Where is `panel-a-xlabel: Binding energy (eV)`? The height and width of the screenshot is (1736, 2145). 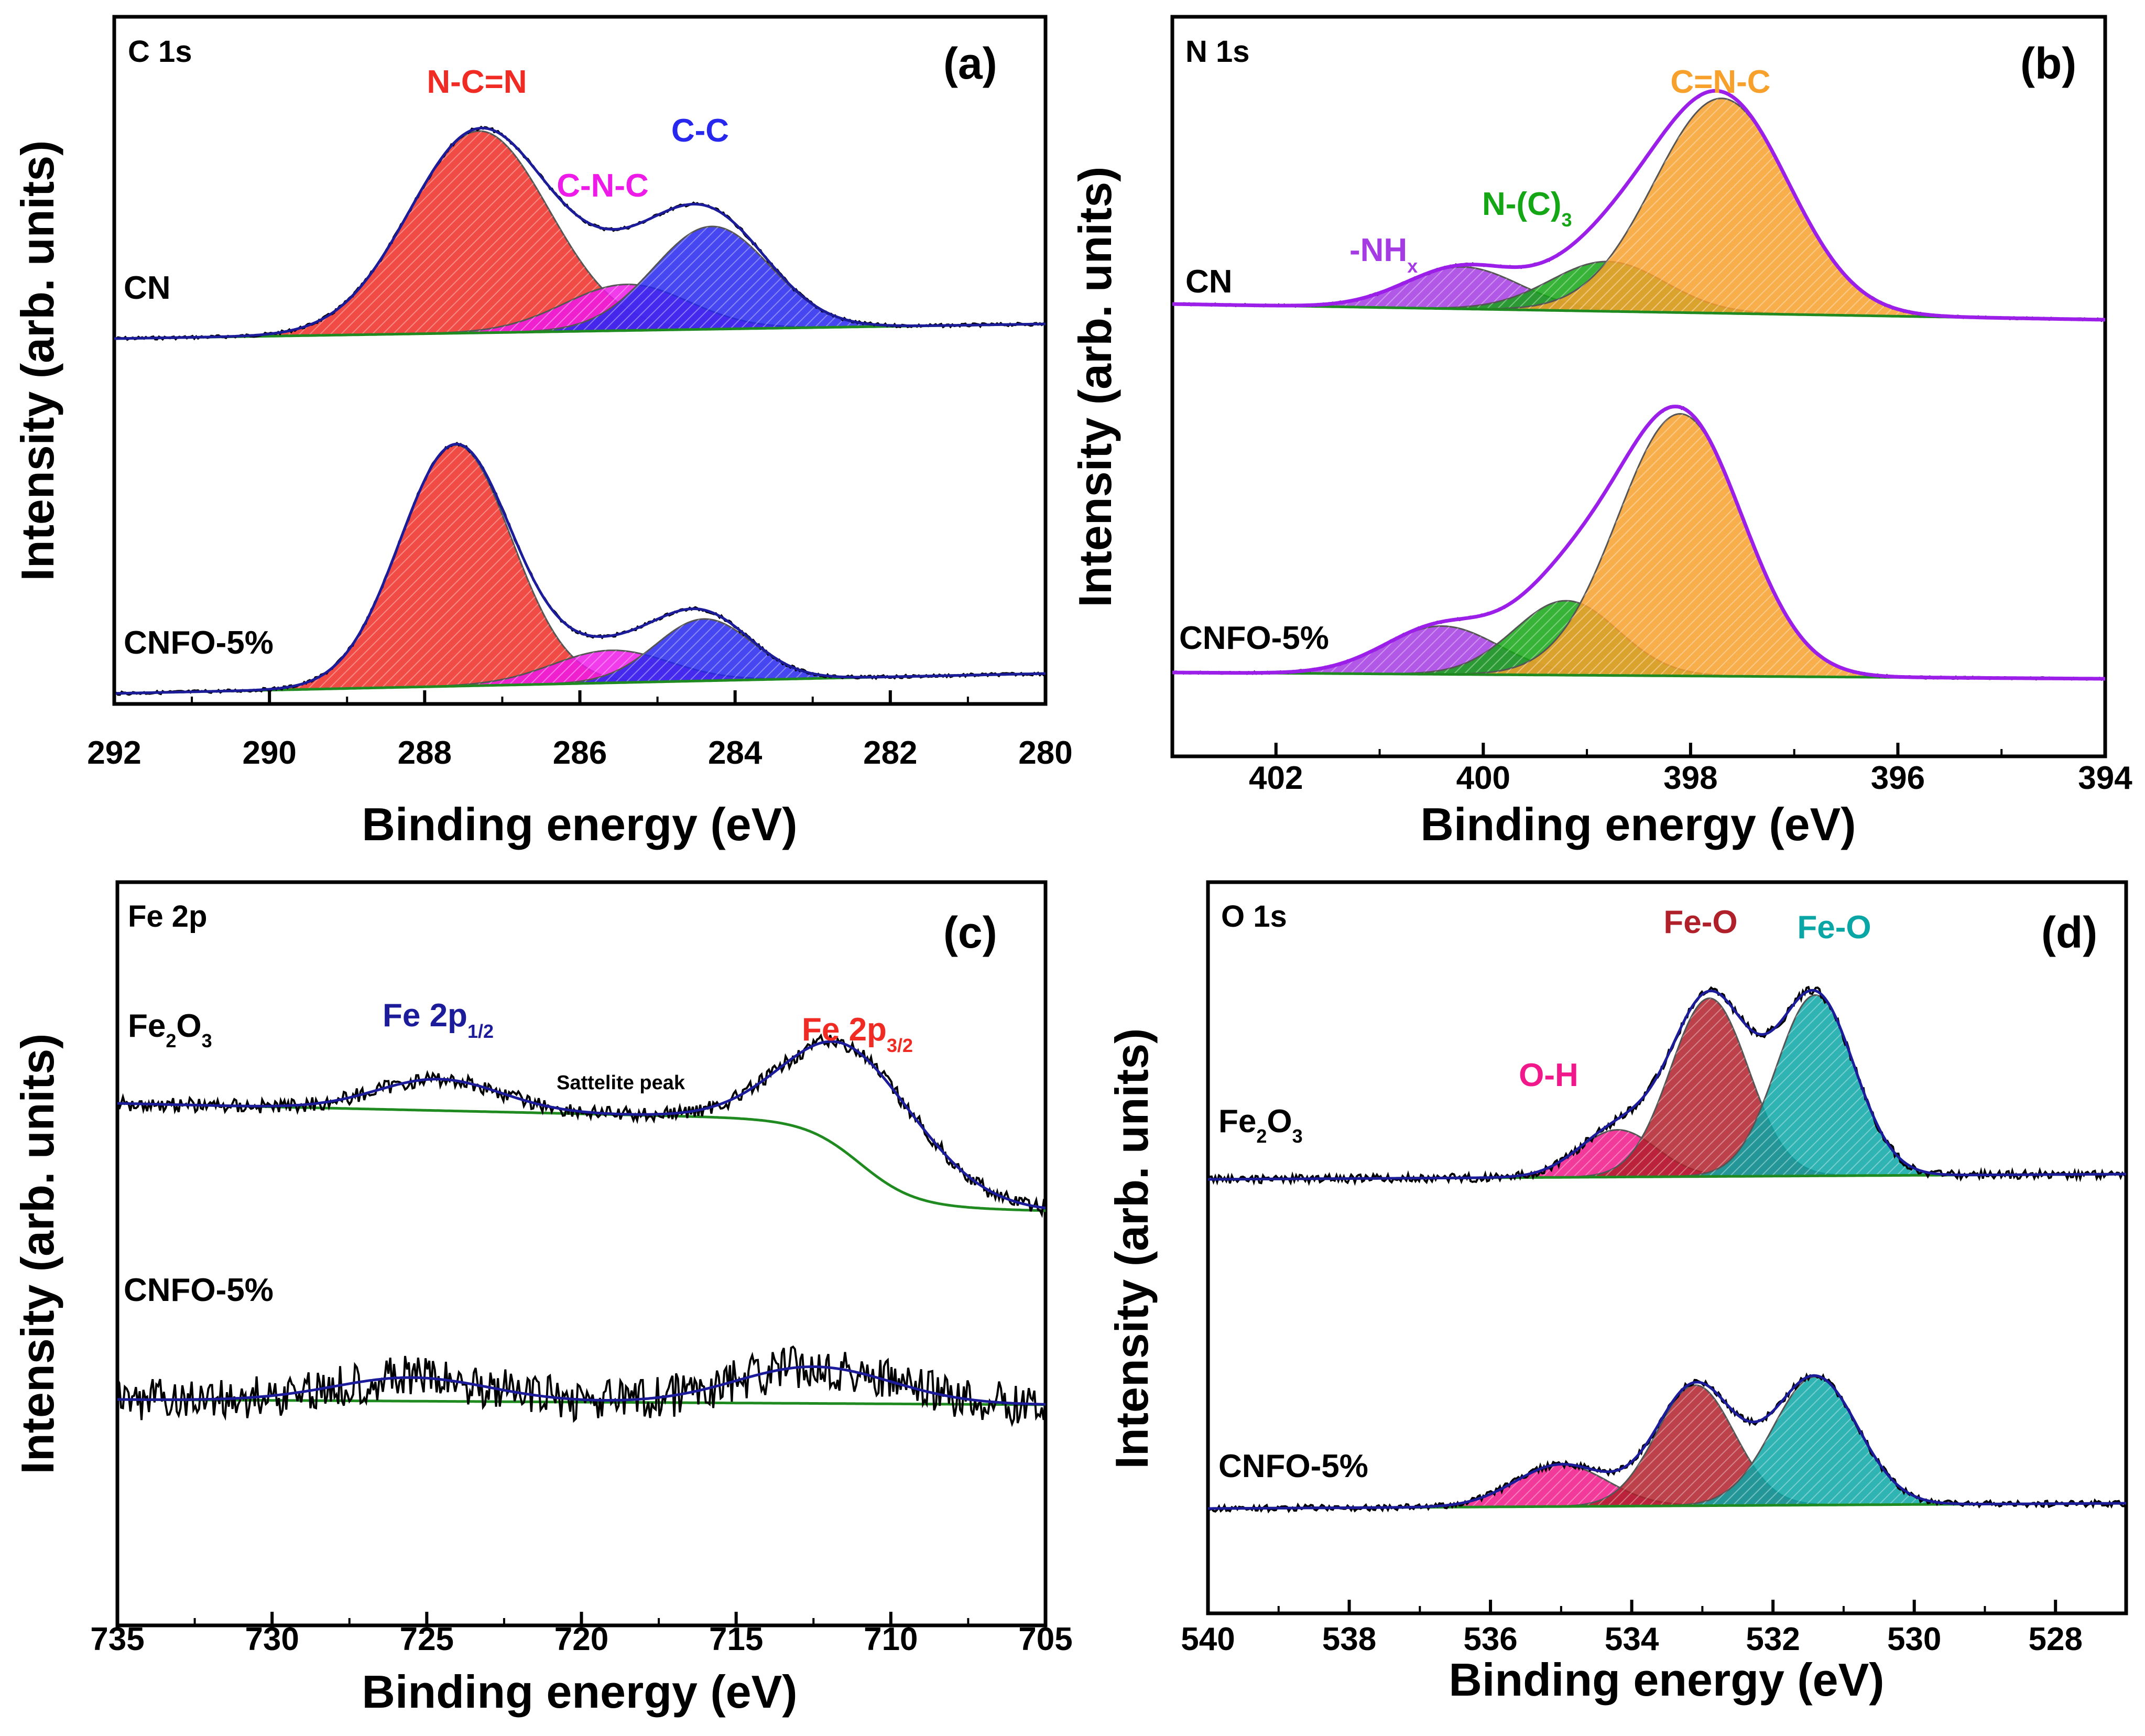
panel-a-xlabel: Binding energy (eV) is located at coordinates (579, 824).